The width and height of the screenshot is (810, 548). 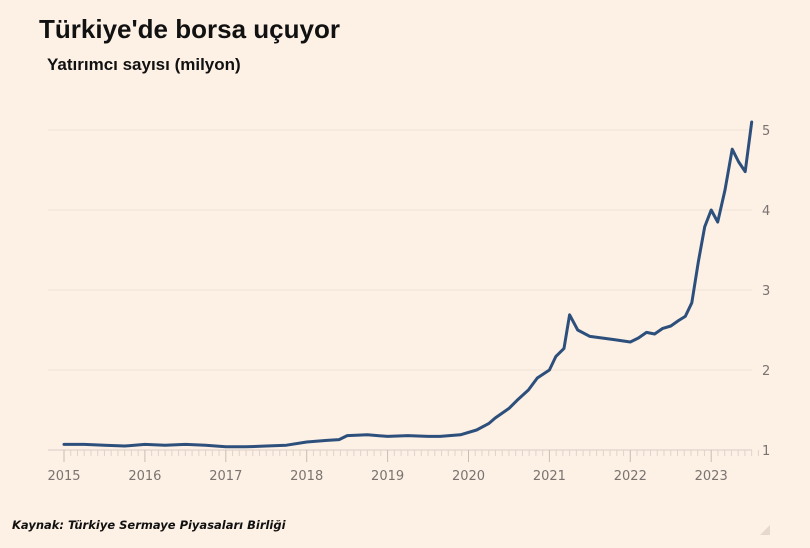 What do you see at coordinates (225, 476) in the screenshot?
I see `x-tick-label: 2017` at bounding box center [225, 476].